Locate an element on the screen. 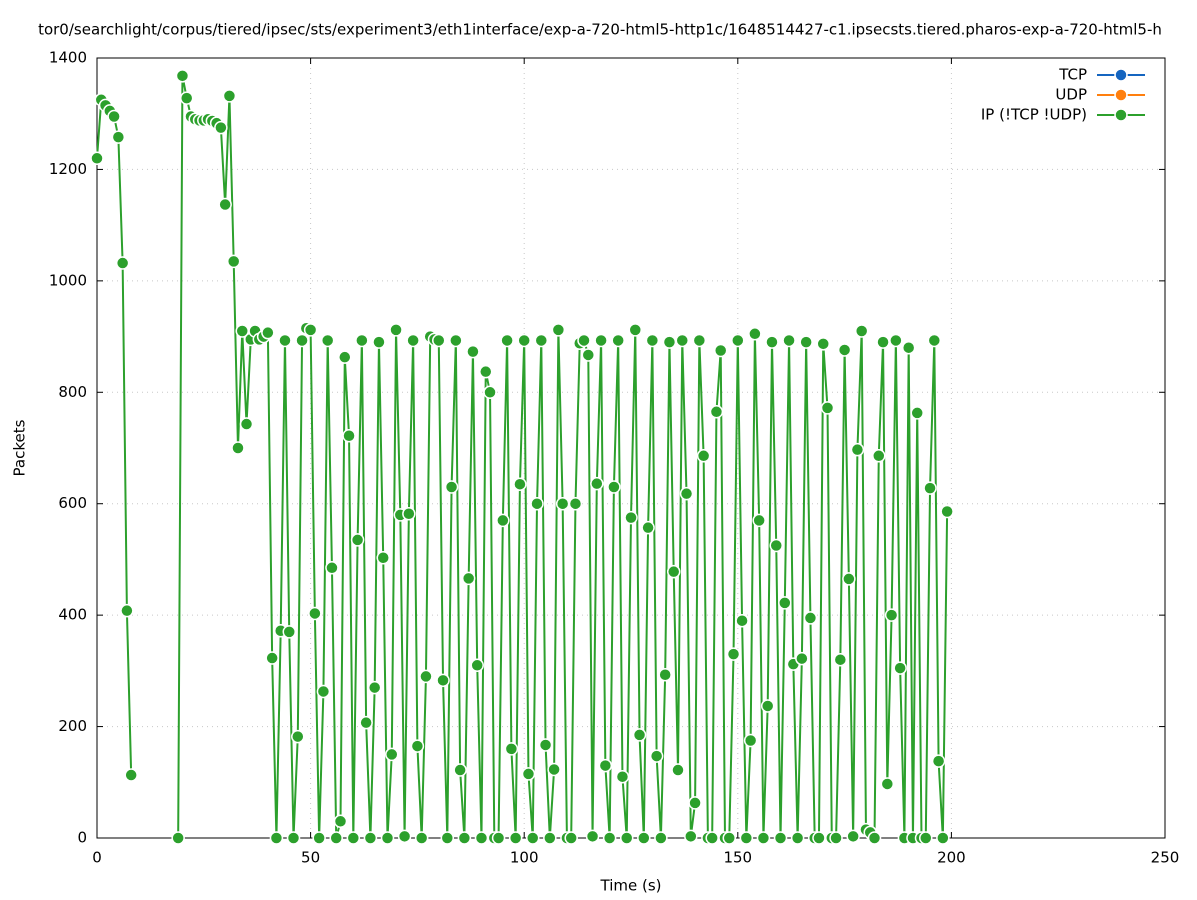 The height and width of the screenshot is (900, 1197). y-tick-label: 0 is located at coordinates (82, 838).